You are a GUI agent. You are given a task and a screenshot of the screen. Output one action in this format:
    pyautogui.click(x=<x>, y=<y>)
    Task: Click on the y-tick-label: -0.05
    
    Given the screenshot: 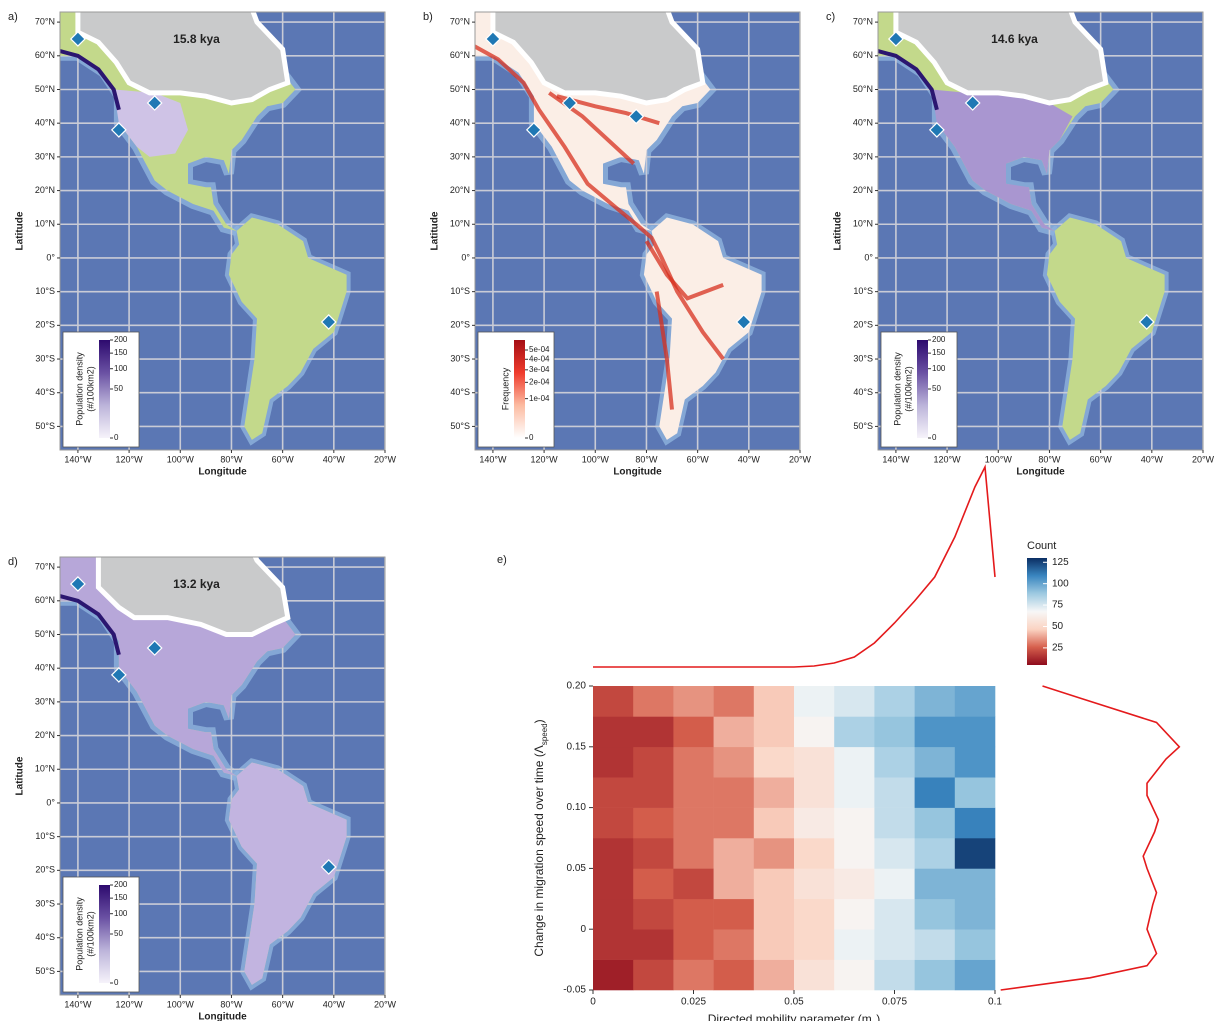 What is the action you would take?
    pyautogui.click(x=574, y=990)
    